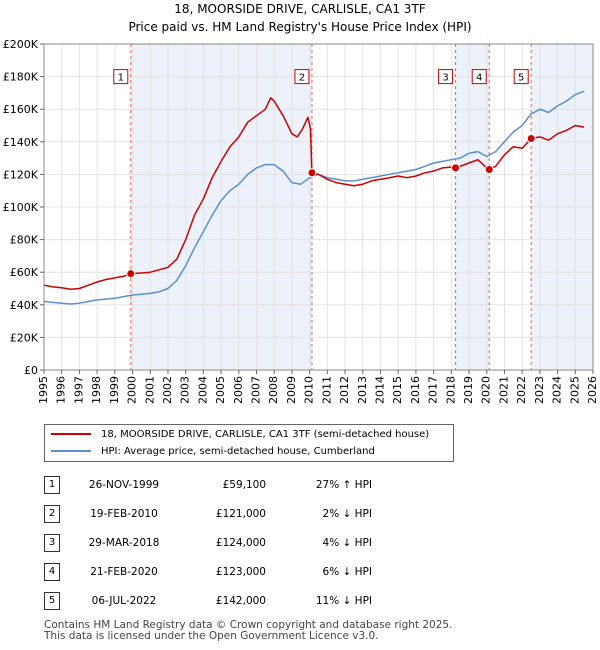  What do you see at coordinates (21, 109) in the screenshot?
I see `y-tick-label: £160K` at bounding box center [21, 109].